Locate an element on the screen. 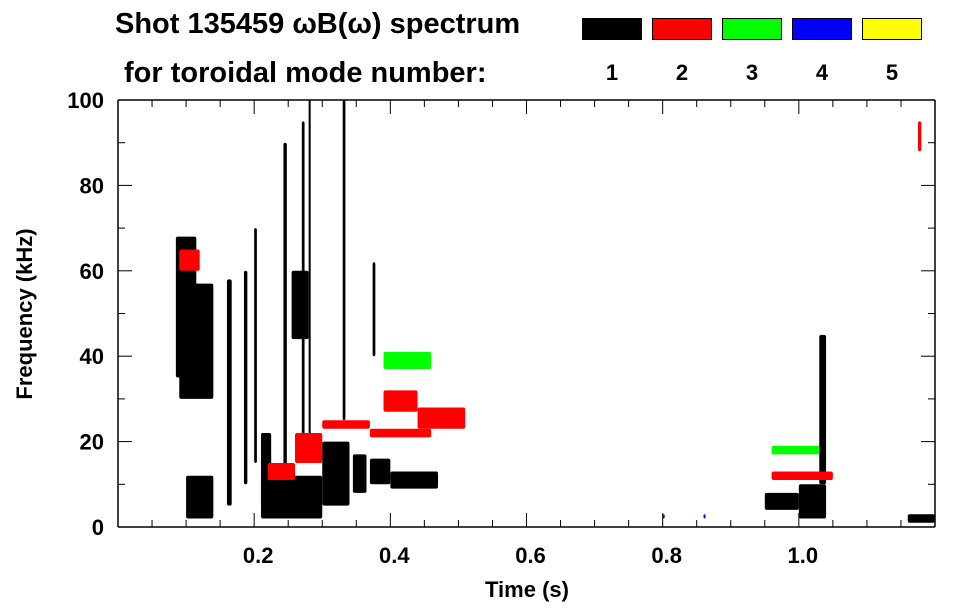 This screenshot has width=963, height=615. y-tick-label: 80 is located at coordinates (92, 185).